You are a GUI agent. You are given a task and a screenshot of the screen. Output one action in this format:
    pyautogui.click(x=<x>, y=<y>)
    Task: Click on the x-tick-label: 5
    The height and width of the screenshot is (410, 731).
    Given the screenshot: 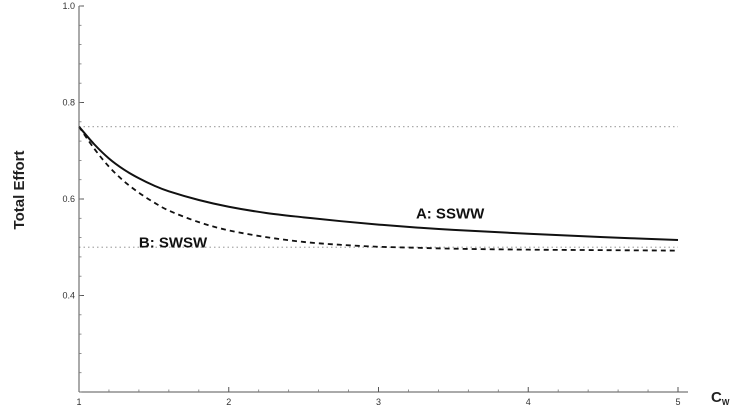 What is the action you would take?
    pyautogui.click(x=677, y=402)
    